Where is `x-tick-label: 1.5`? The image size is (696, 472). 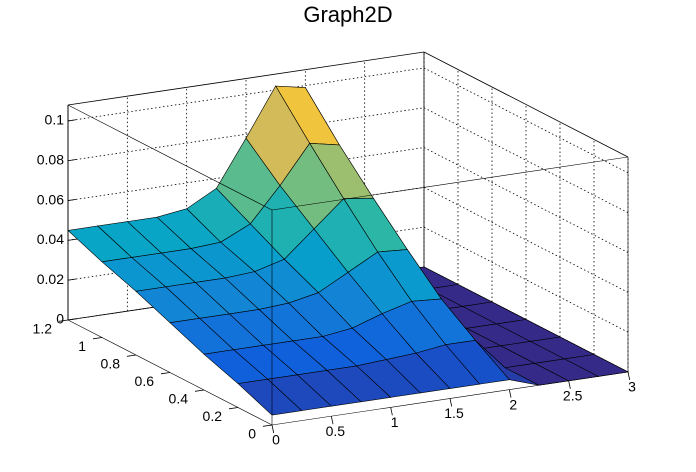 x-tick-label: 1.5 is located at coordinates (454, 413).